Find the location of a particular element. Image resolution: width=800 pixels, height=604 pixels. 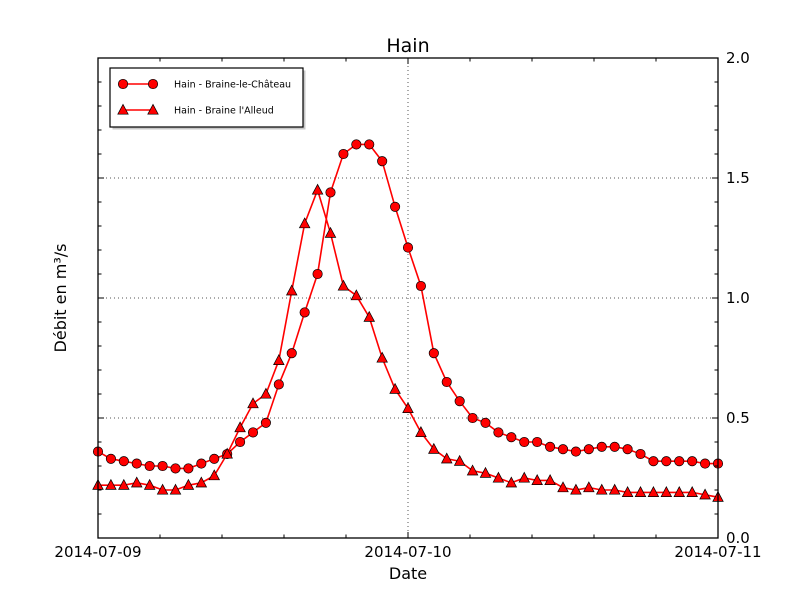

y-tick-label: 1.5 is located at coordinates (738, 178).